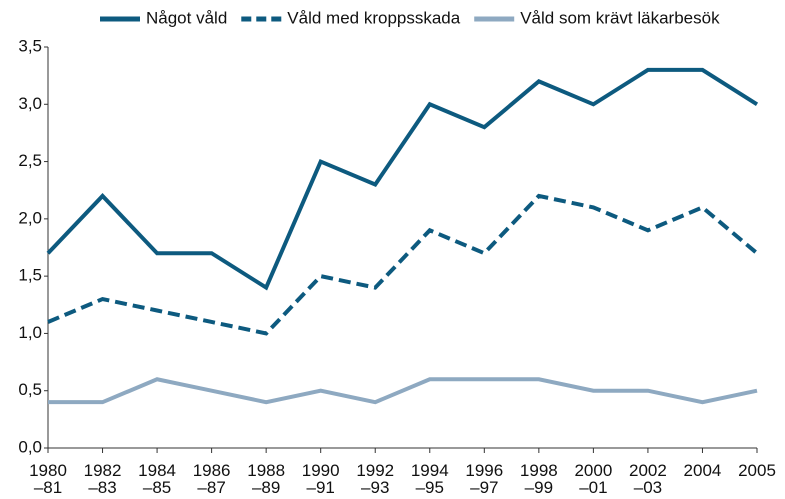 This screenshot has height=499, width=785. Describe the element at coordinates (373, 17) in the screenshot. I see `legend-label: Våld med kroppsskada` at that location.